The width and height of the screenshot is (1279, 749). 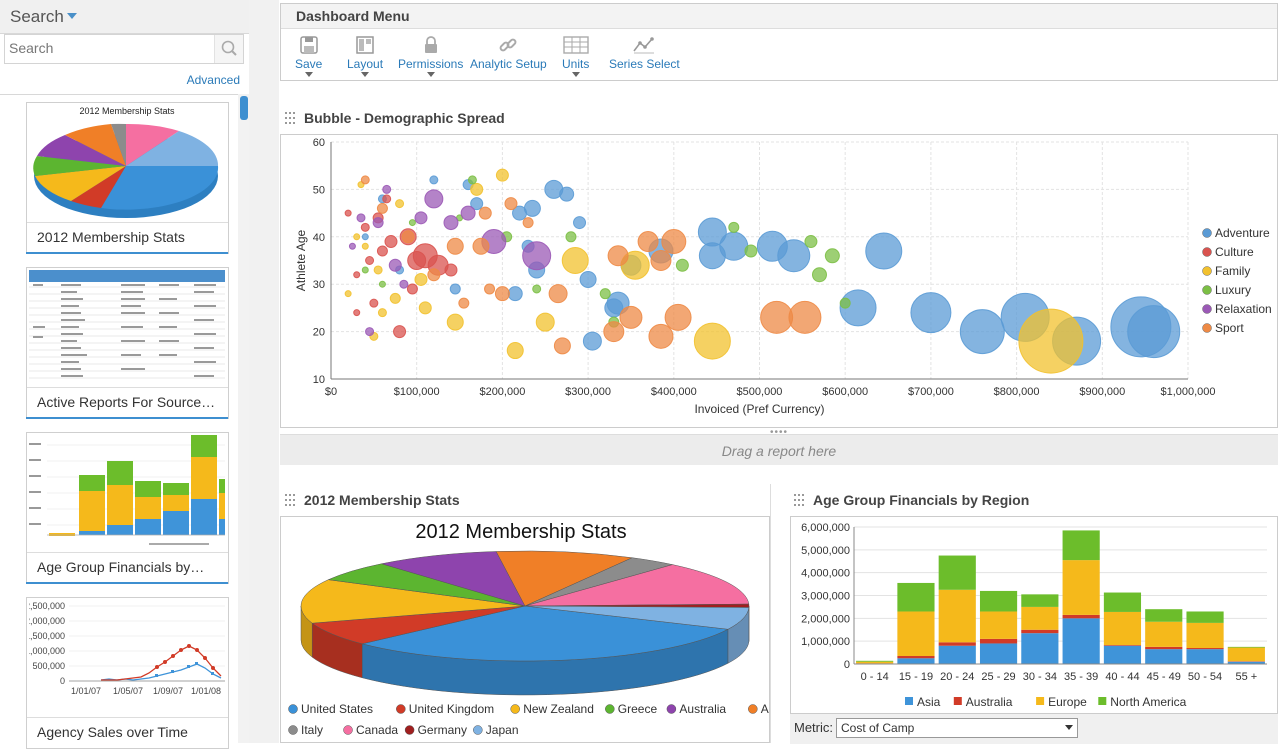 What do you see at coordinates (107, 48) in the screenshot?
I see `search-input` at bounding box center [107, 48].